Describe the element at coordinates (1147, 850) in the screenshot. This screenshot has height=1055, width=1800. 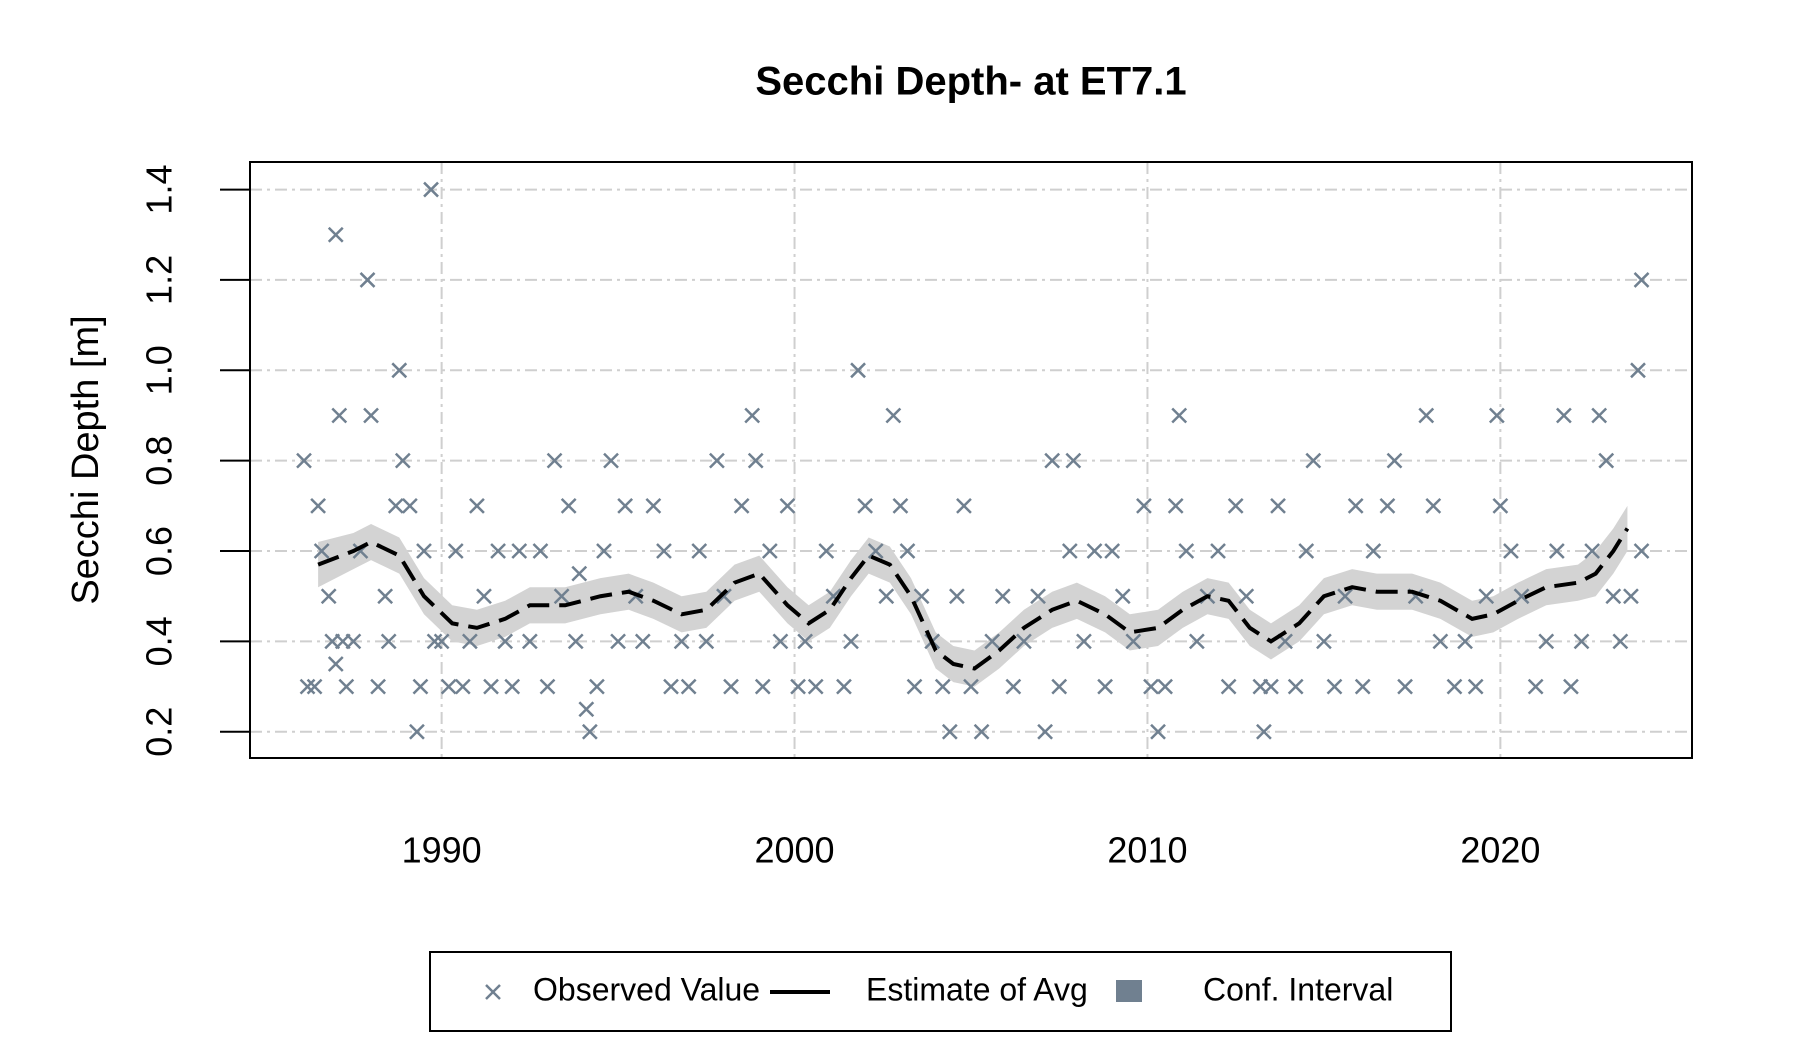
I see `x-tick-label: 2010` at that location.